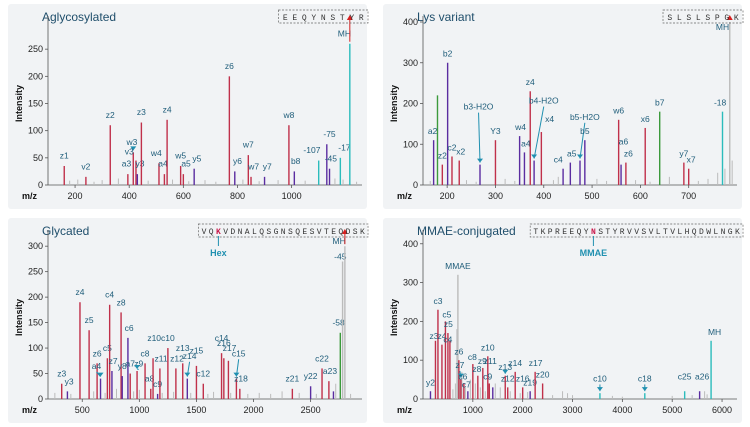 This screenshot has height=427, width=750. Describe the element at coordinates (247, 232) in the screenshot. I see `sequence-residue: A` at that location.